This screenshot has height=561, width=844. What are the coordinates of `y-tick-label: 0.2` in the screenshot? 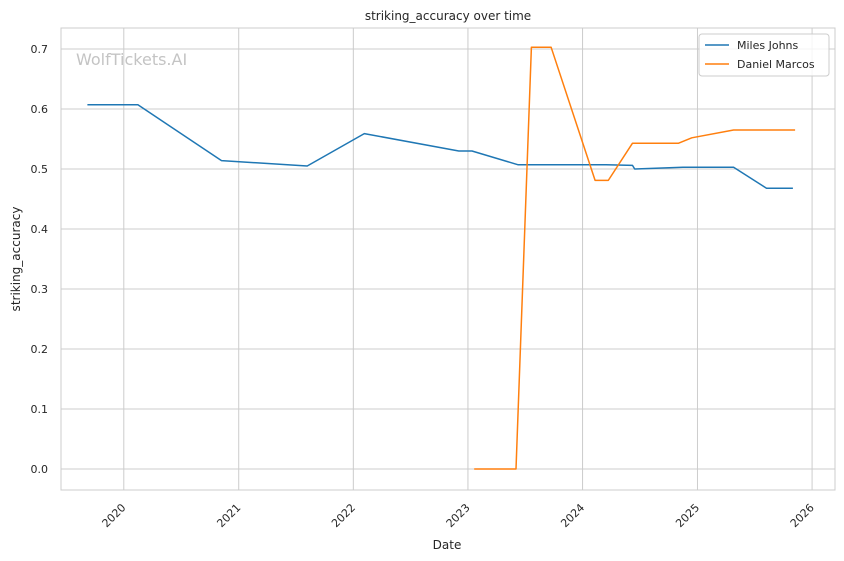 It's located at (40, 349).